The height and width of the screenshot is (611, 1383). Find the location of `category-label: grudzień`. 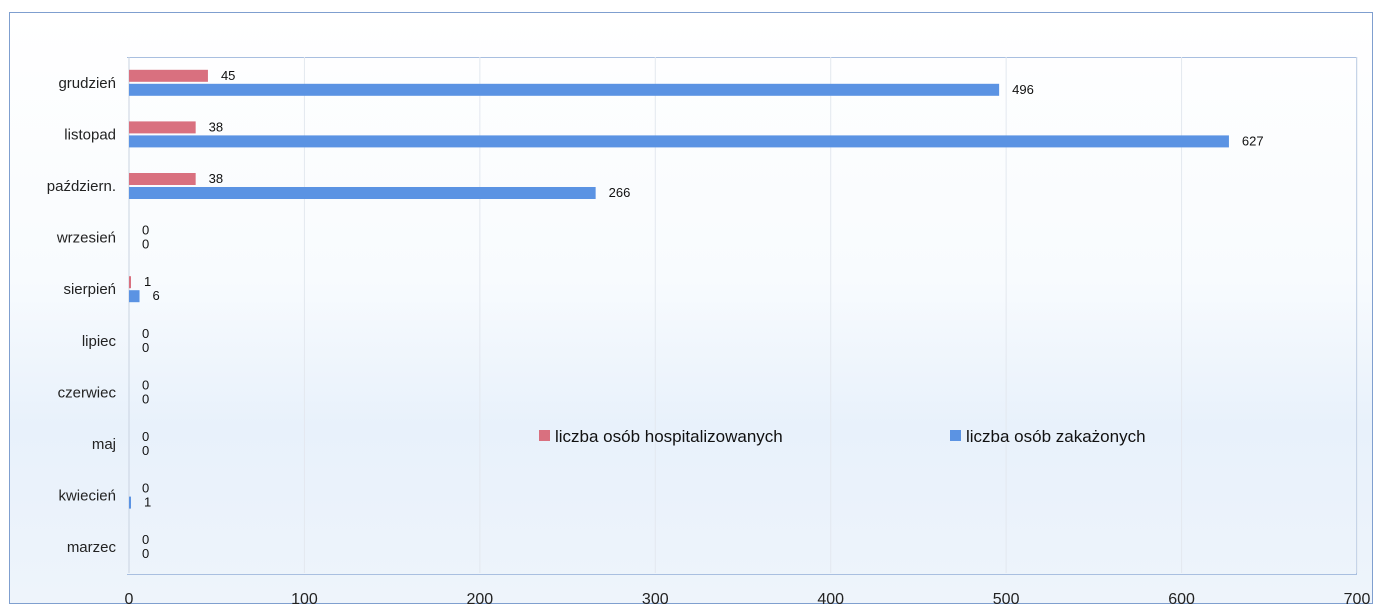

category-label: grudzień is located at coordinates (87, 83).